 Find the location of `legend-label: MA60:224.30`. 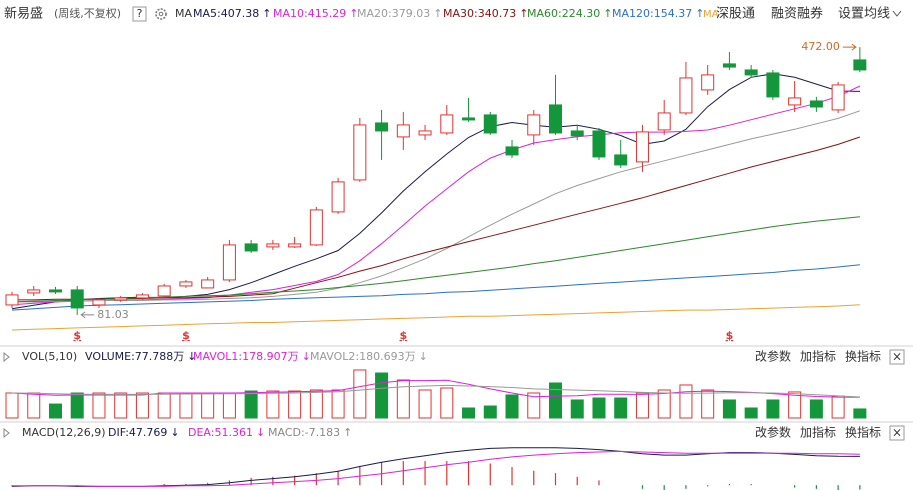

legend-label: MA60:224.30 is located at coordinates (563, 13).